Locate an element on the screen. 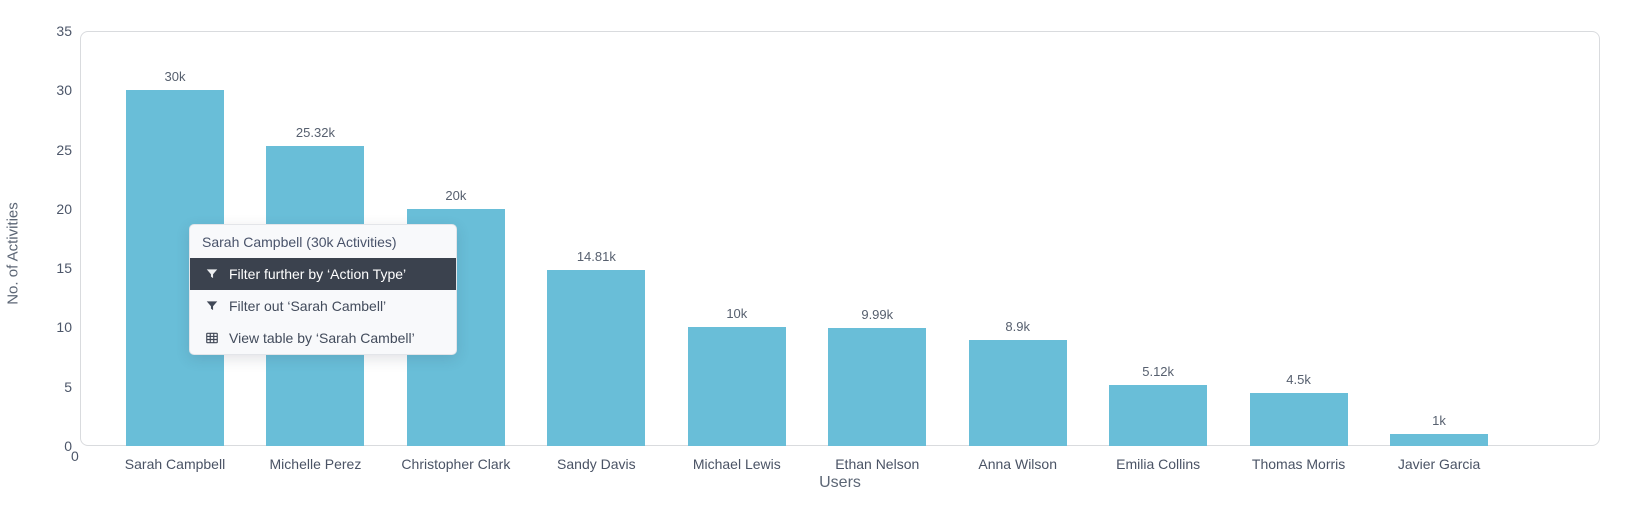 Image resolution: width=1635 pixels, height=528 pixels. x-tick-label: Thomas Morris is located at coordinates (1298, 464).